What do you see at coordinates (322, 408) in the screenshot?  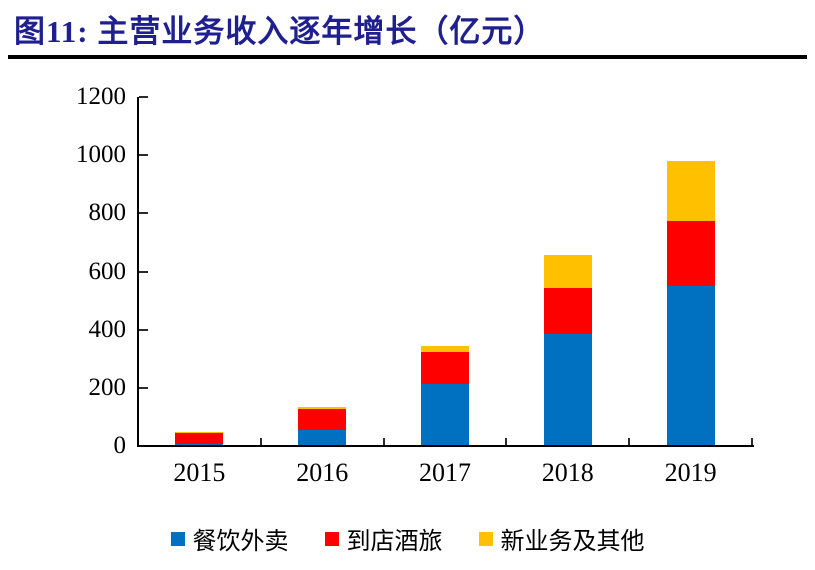 I see `bar-segment-新业务及其他-2016` at bounding box center [322, 408].